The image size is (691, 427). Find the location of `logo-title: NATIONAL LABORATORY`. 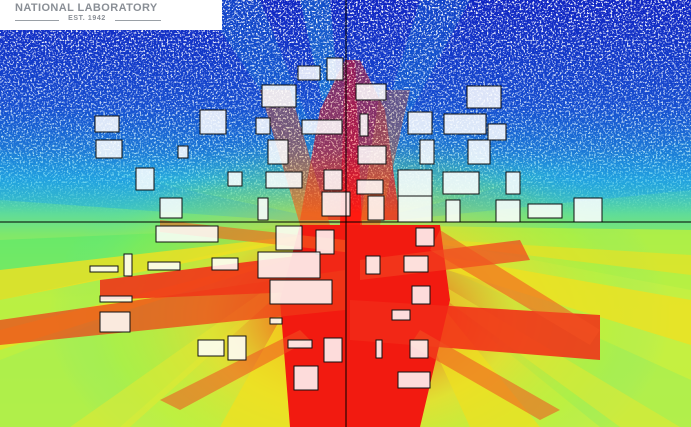

logo-title: NATIONAL LABORATORY is located at coordinates (86, 8).